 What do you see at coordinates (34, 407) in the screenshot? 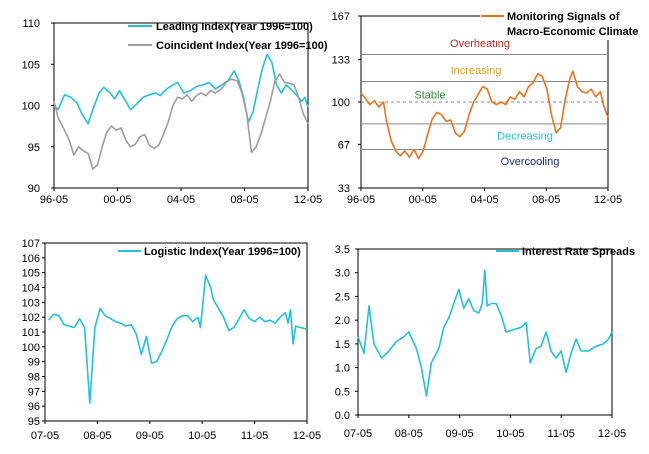
I see `y-tick-label: 96` at bounding box center [34, 407].